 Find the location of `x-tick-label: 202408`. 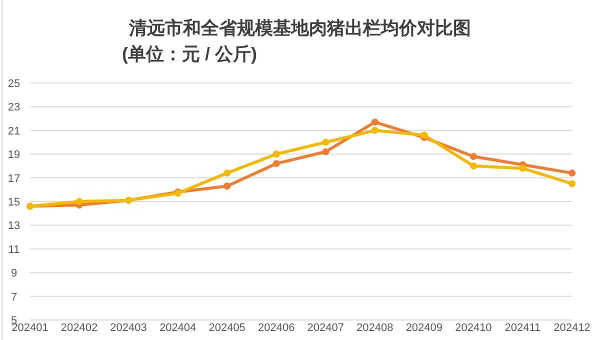

x-tick-label: 202408 is located at coordinates (375, 328).